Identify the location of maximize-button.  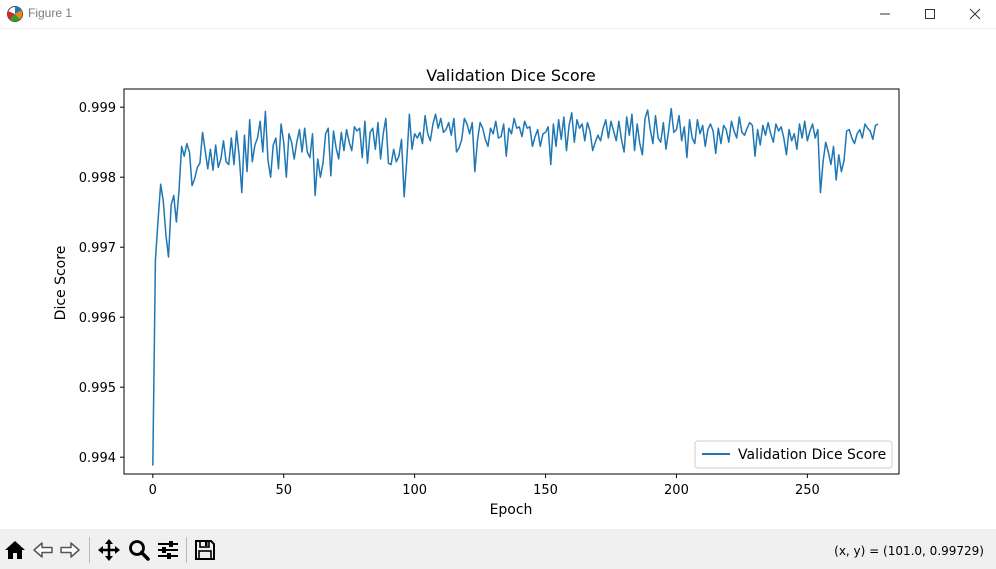
(930, 14).